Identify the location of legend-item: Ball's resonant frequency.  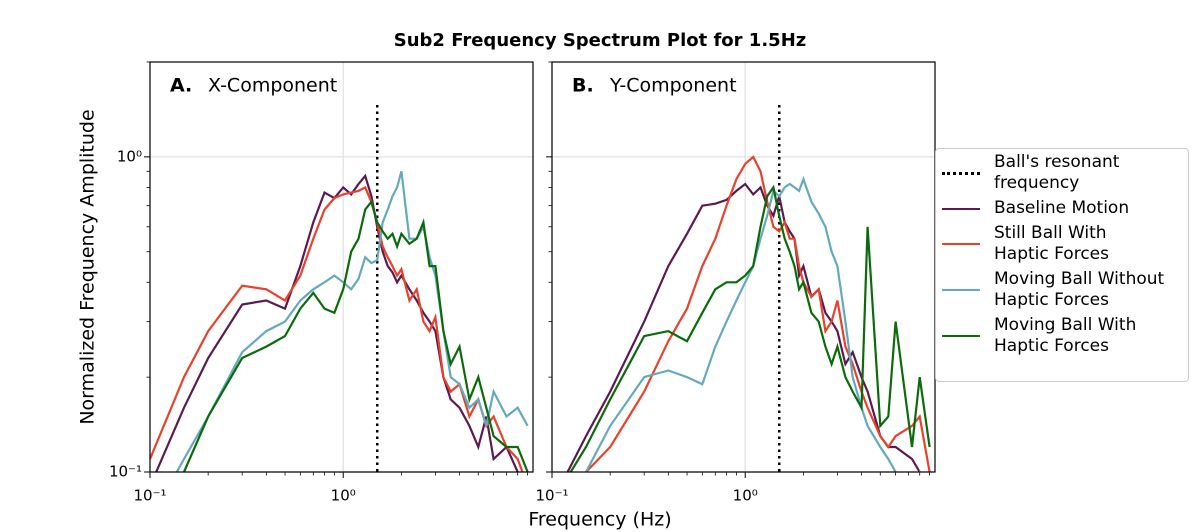
(1062, 173).